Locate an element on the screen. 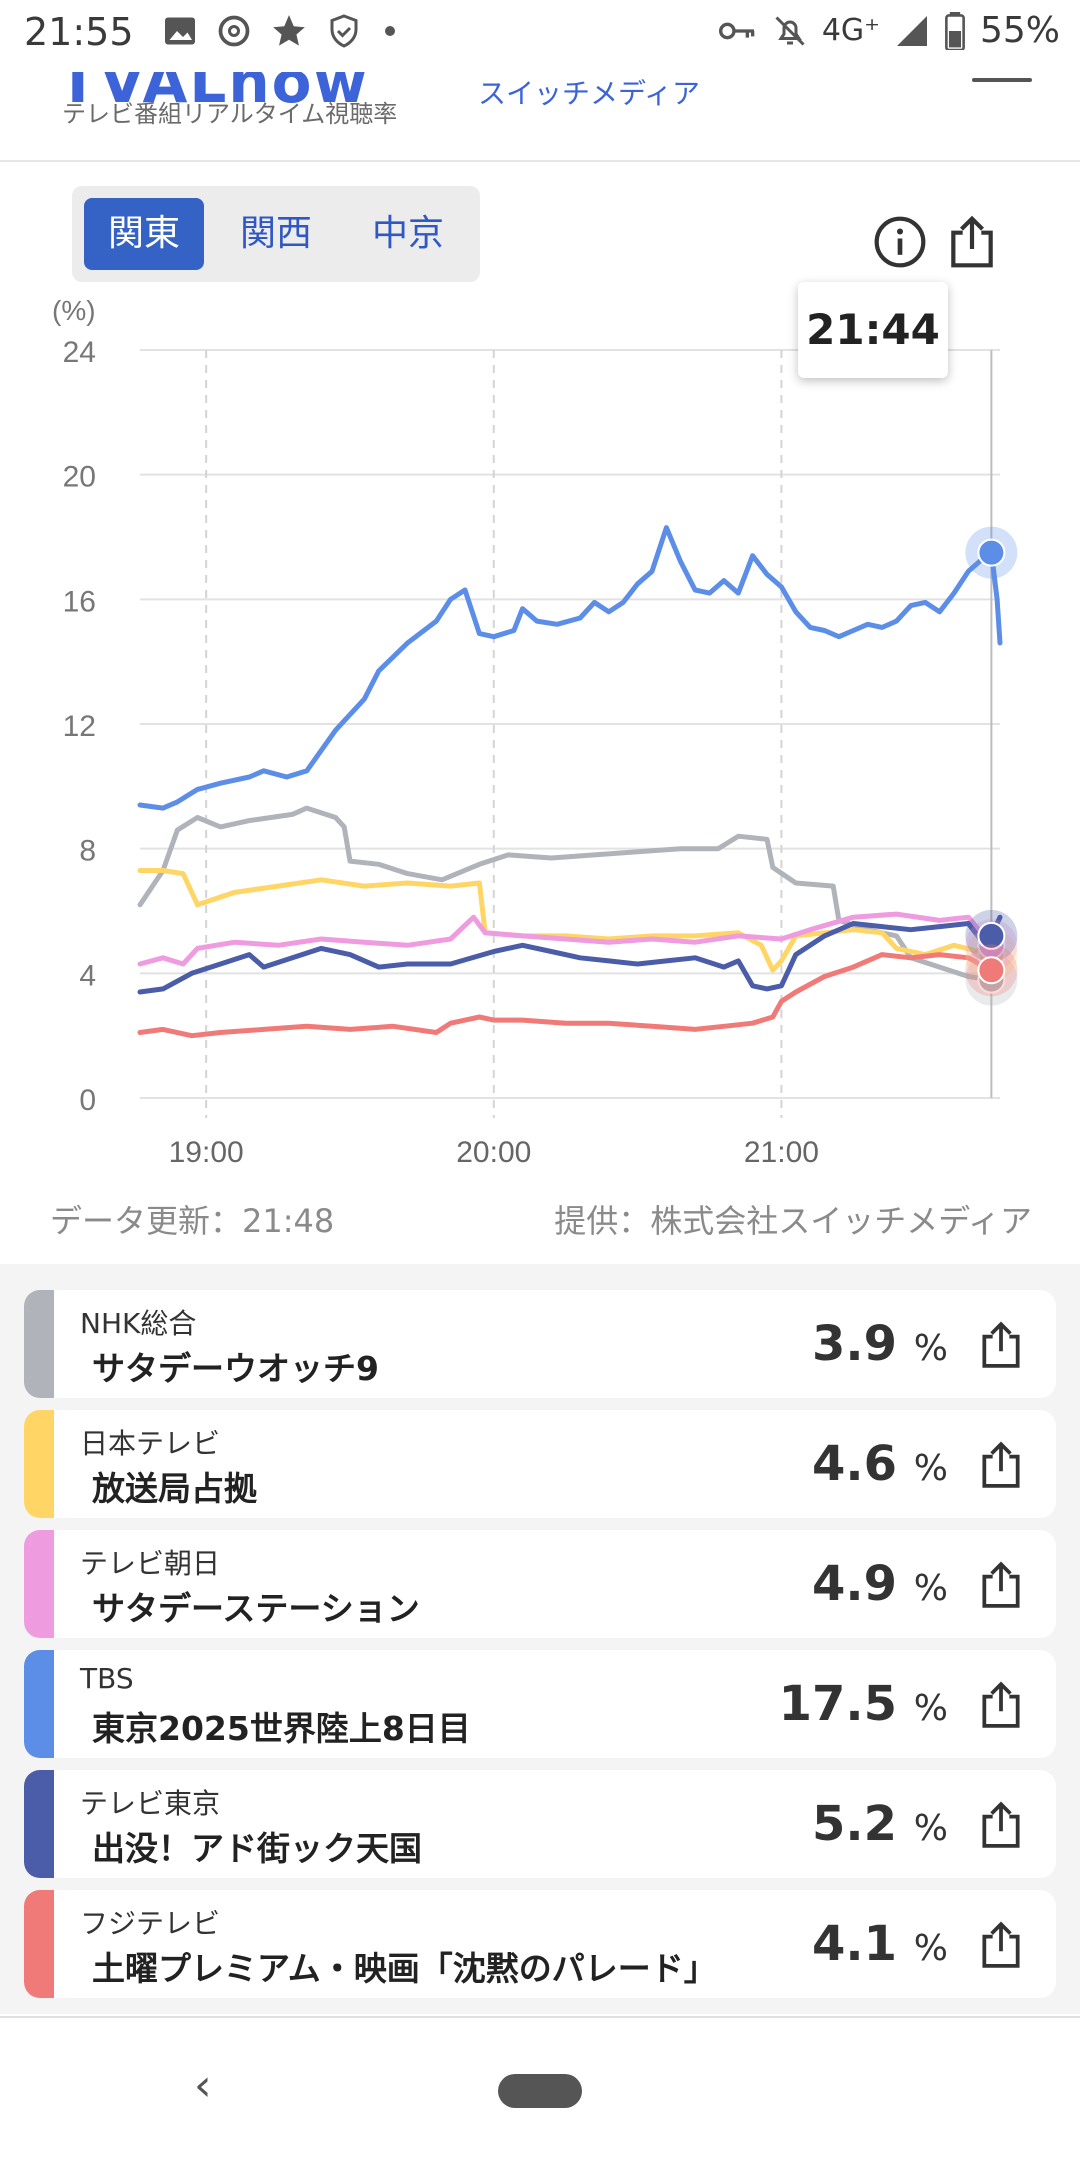 This screenshot has height=2160, width=1080. site-header: TVALnow テレビ番組リアルタイム視聴率 スイッチメディア is located at coordinates (540, 117).